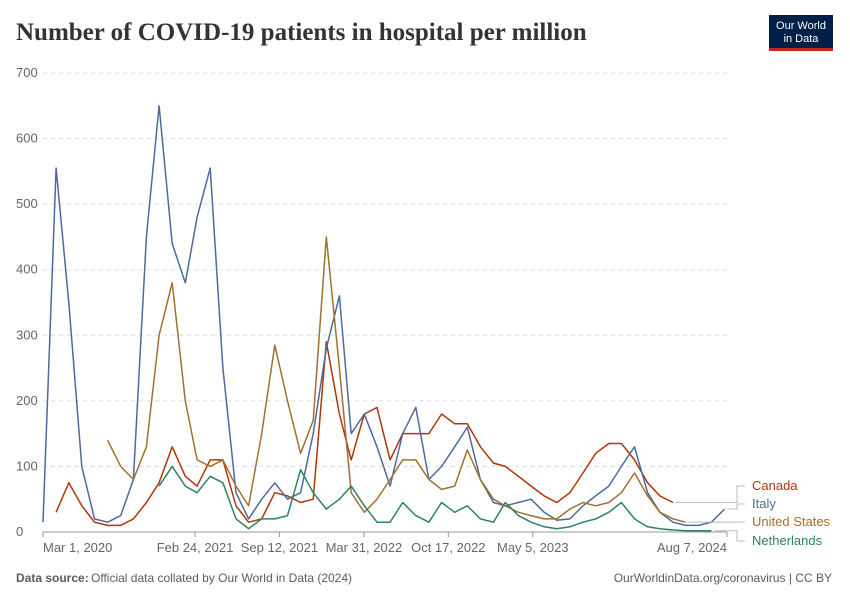 The width and height of the screenshot is (850, 605). I want to click on source-label: Data source:, so click(52, 578).